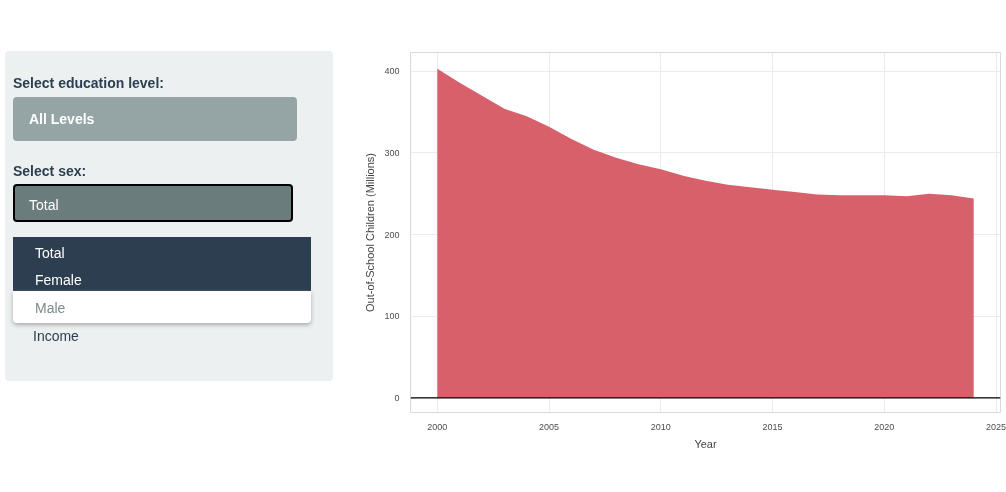 The height and width of the screenshot is (492, 1006). I want to click on x-tick-label: 2020, so click(884, 426).